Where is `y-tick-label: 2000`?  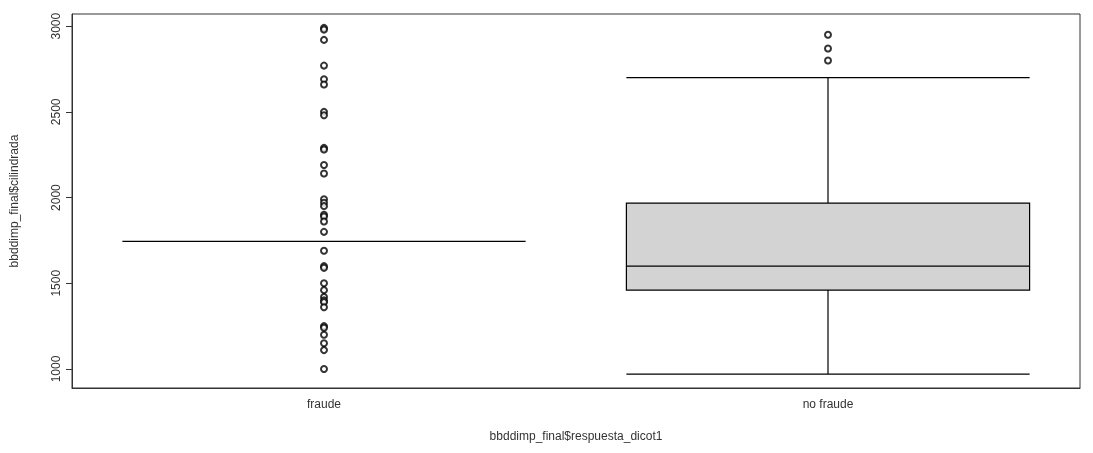 y-tick-label: 2000 is located at coordinates (56, 197).